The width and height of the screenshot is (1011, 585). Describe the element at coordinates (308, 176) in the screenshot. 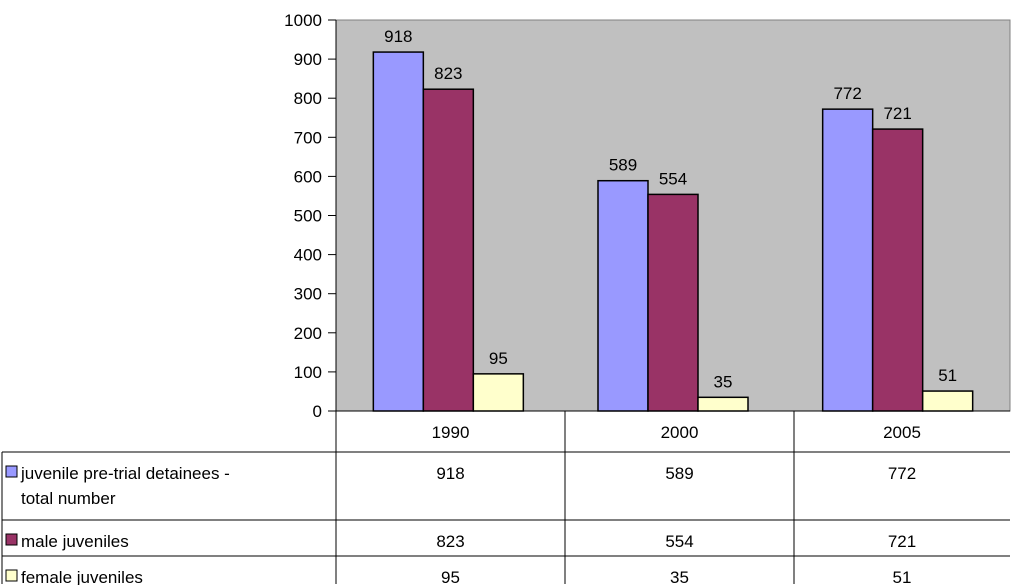

I see `y-tick-label-600: 600` at that location.